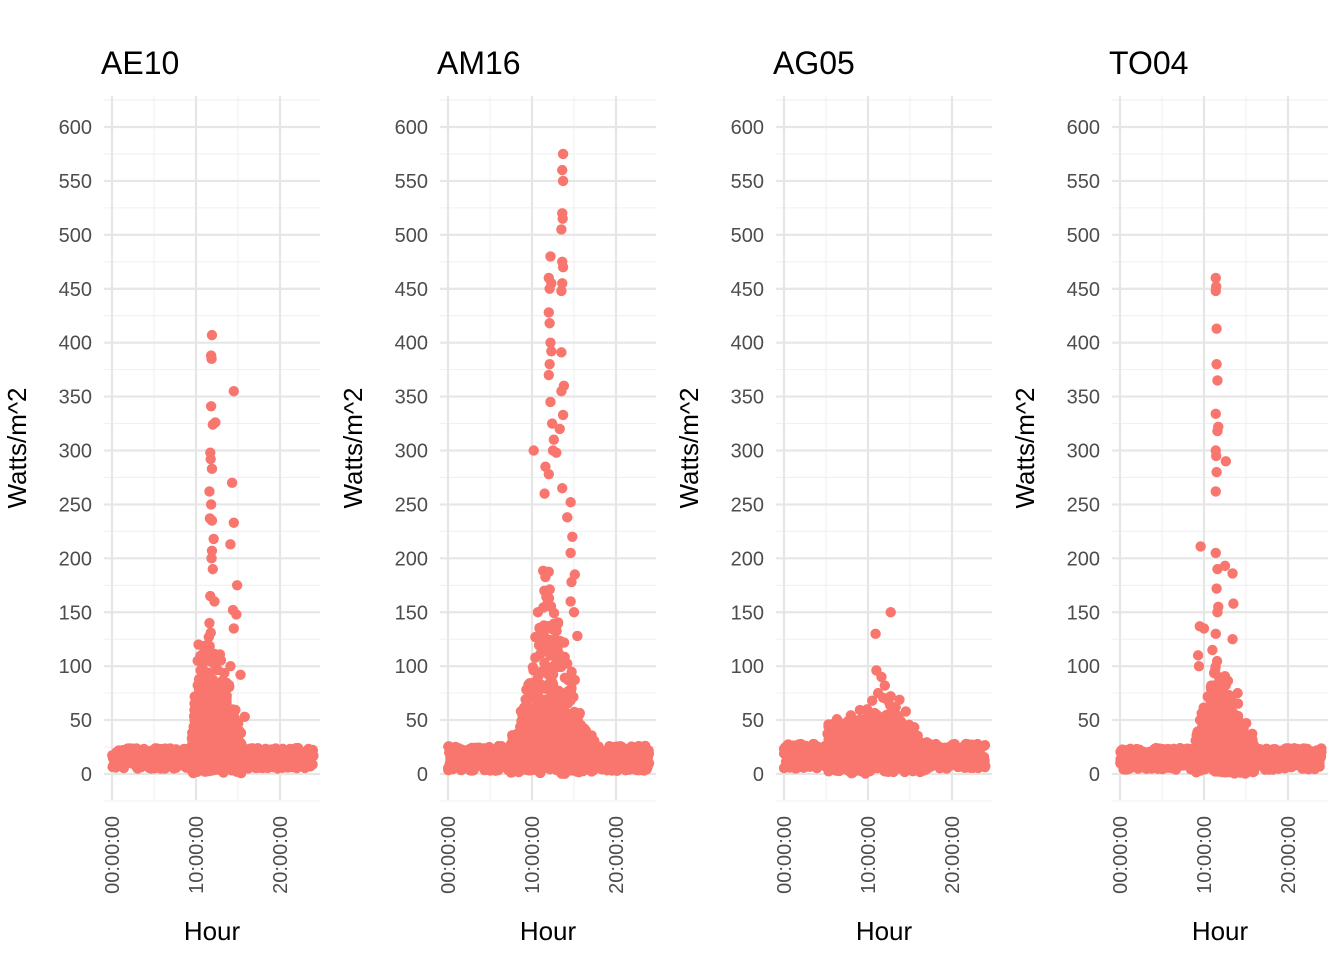  Describe the element at coordinates (281, 855) in the screenshot. I see `x-tick-label: 20:00:00` at that location.